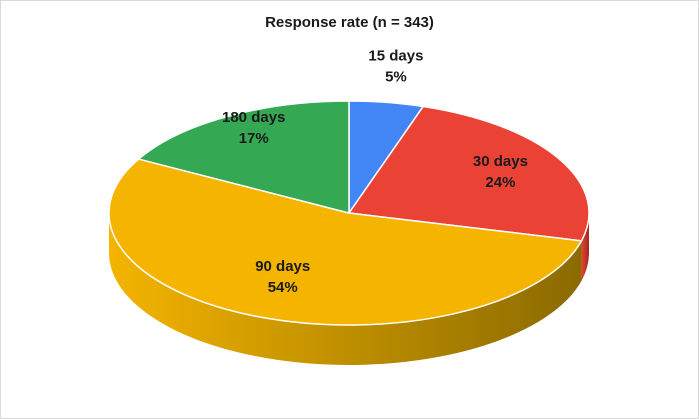  I want to click on chart-title: Response rate (n = 343), so click(349, 22).